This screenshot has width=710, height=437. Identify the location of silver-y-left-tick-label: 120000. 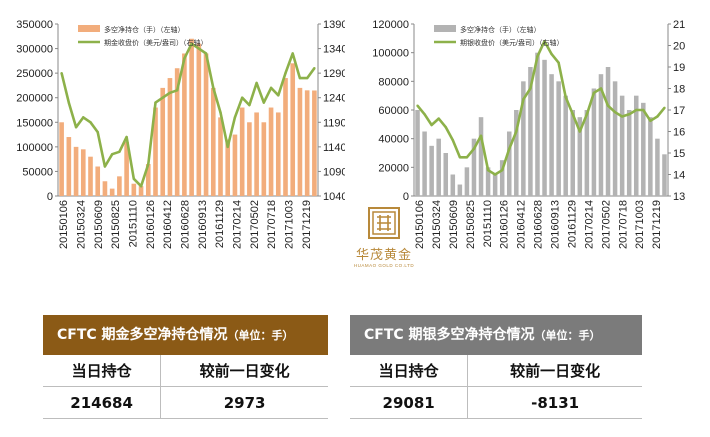
(390, 25).